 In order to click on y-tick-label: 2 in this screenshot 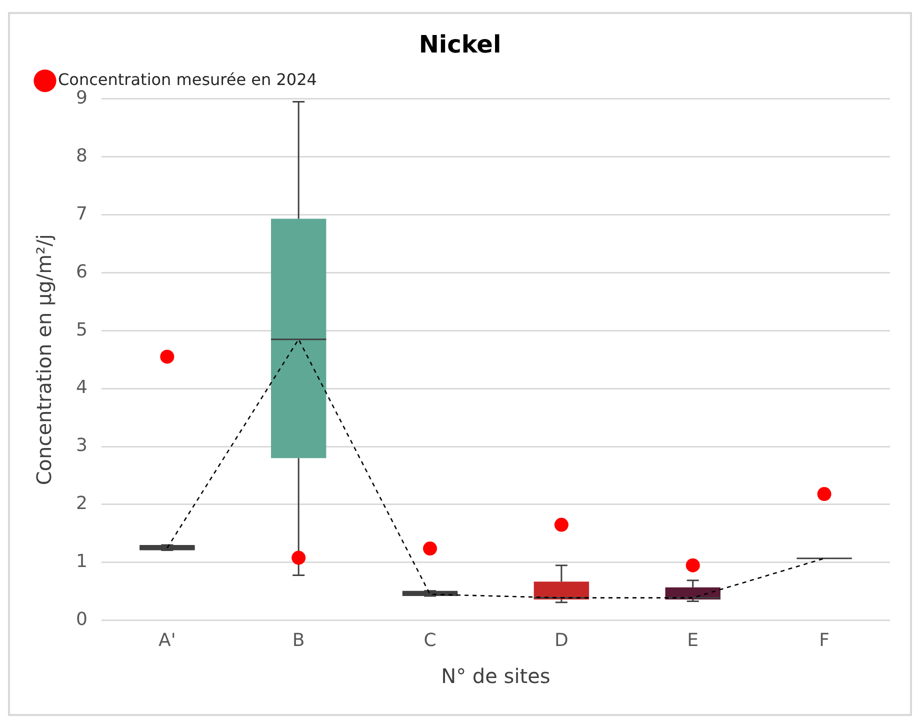, I will do `click(82, 503)`.